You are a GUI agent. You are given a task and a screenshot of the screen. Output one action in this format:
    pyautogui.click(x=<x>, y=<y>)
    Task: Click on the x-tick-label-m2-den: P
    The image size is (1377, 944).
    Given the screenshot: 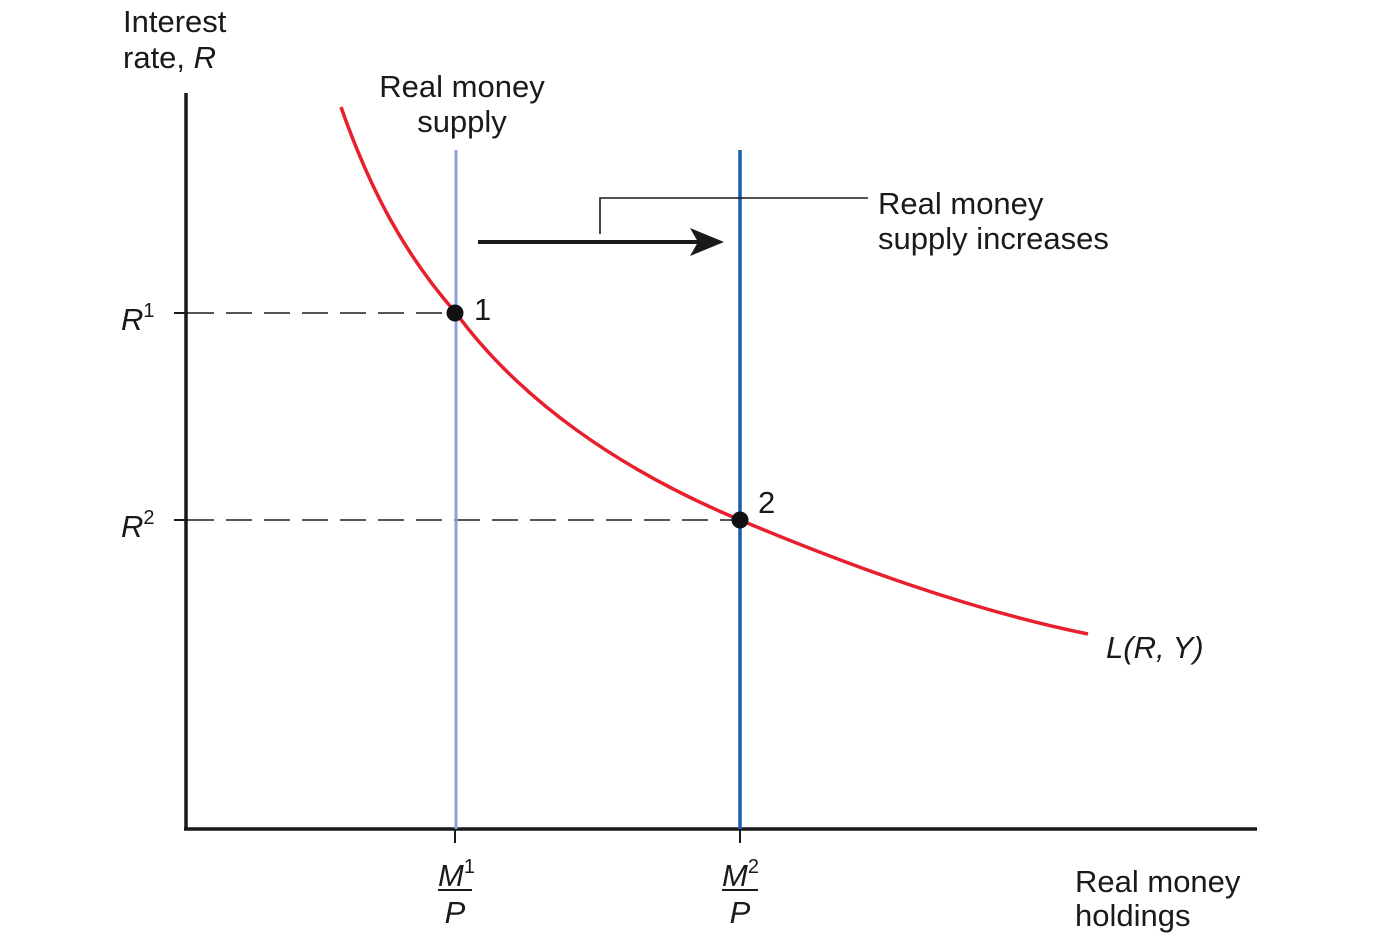 What is the action you would take?
    pyautogui.click(x=740, y=912)
    